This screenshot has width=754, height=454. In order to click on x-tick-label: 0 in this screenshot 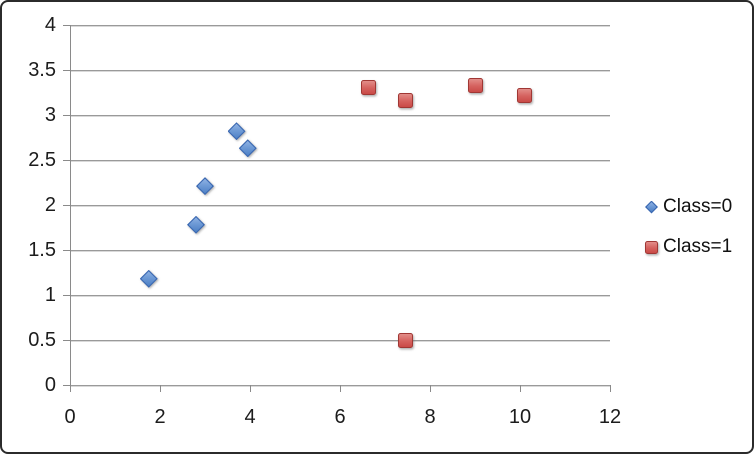, I will do `click(70, 417)`.